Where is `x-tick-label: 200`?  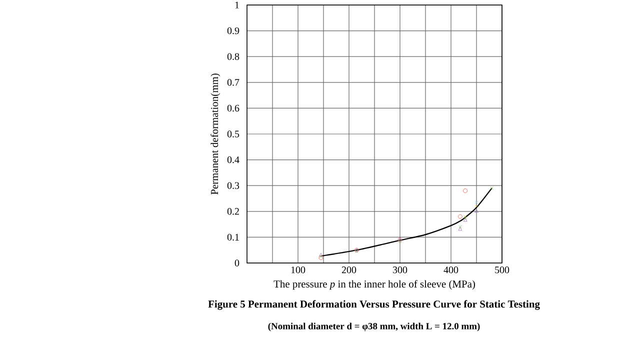 x-tick-label: 200 is located at coordinates (349, 270).